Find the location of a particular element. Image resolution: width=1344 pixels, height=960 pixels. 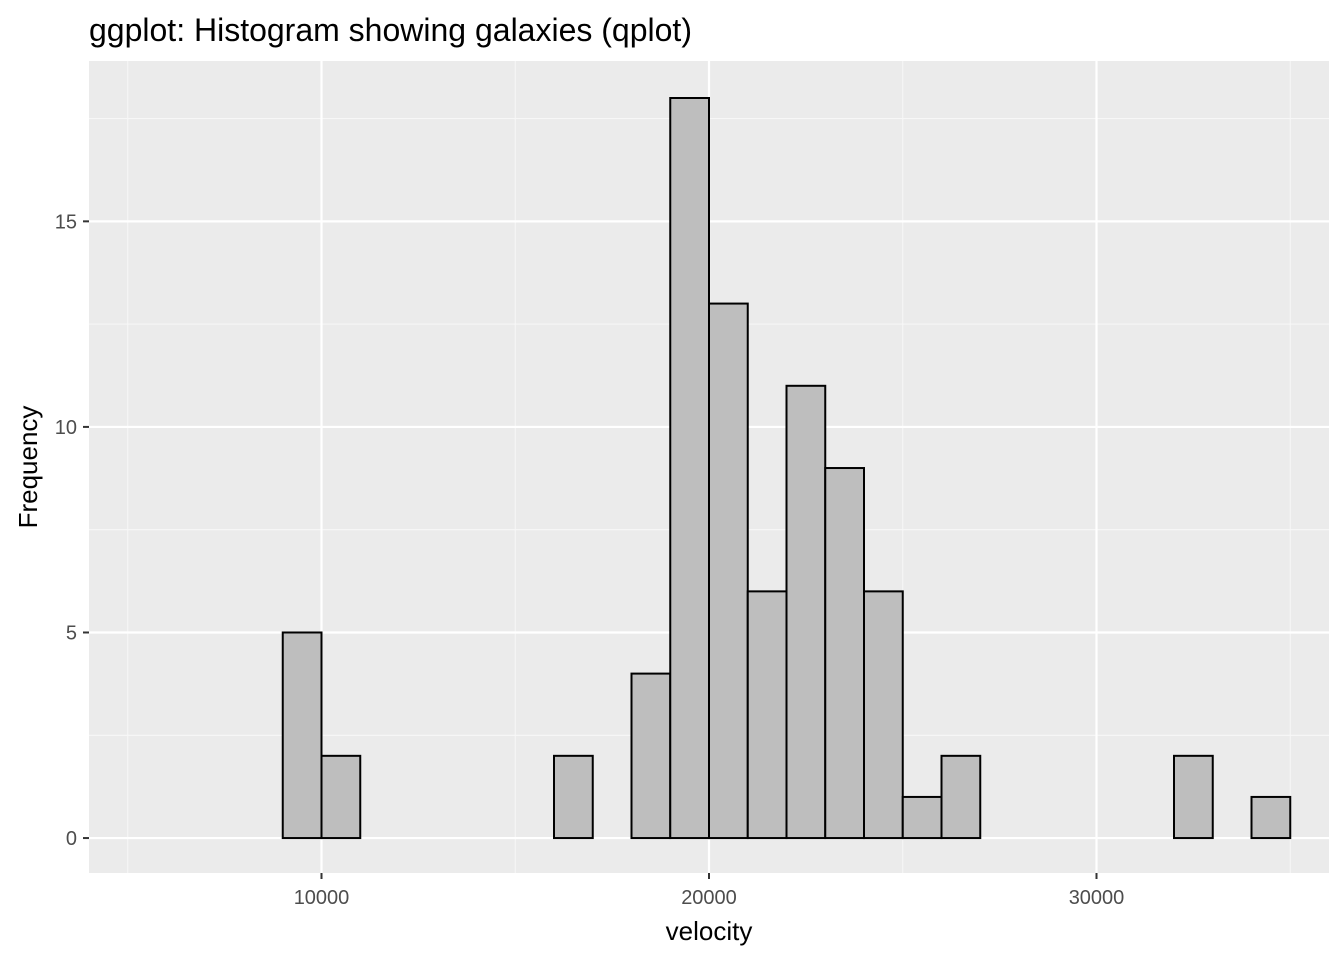

x-tick-label: 10000 is located at coordinates (322, 898).